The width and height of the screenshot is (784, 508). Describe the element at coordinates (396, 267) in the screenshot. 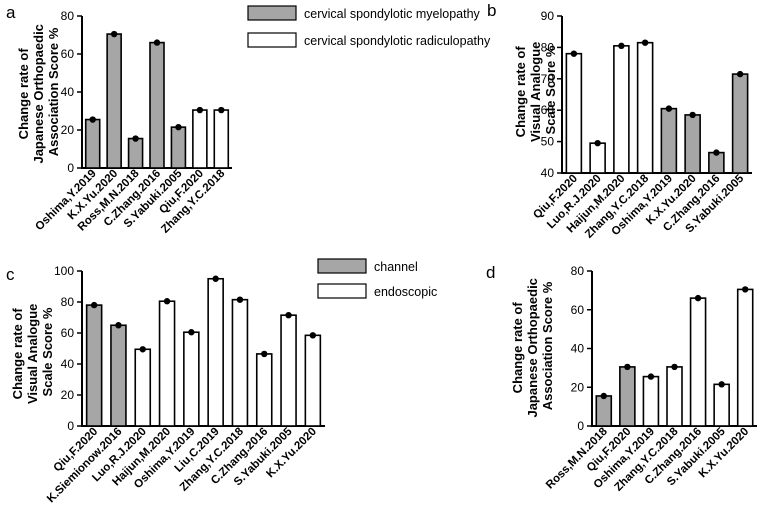

I see `legend-label: channel` at that location.